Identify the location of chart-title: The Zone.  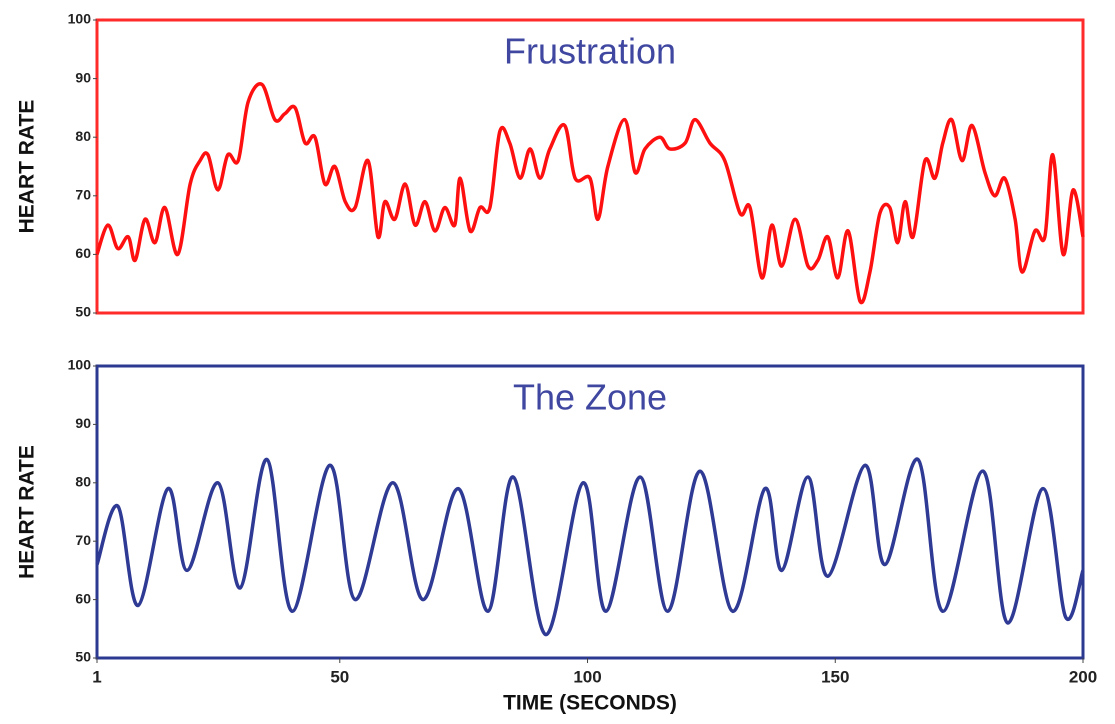
(590, 397).